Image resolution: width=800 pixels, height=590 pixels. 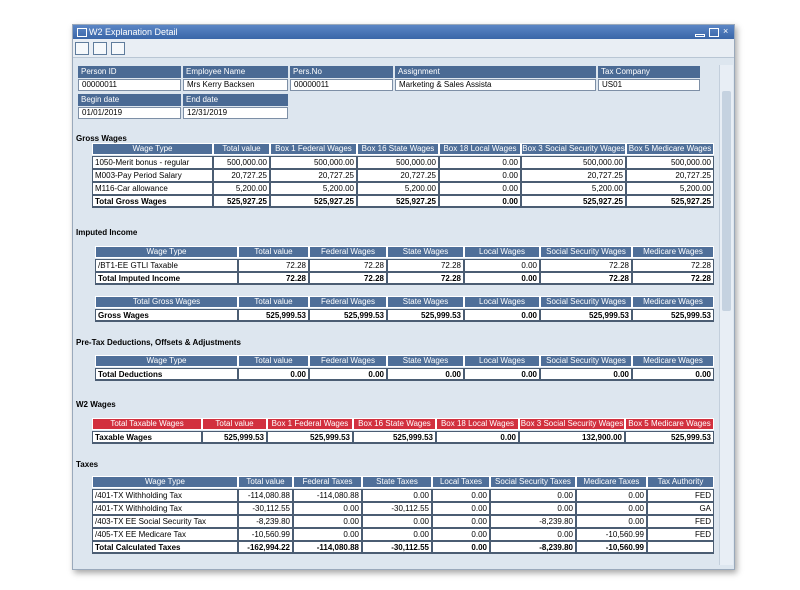 What do you see at coordinates (397, 482) in the screenshot?
I see `column-header: State Taxes` at bounding box center [397, 482].